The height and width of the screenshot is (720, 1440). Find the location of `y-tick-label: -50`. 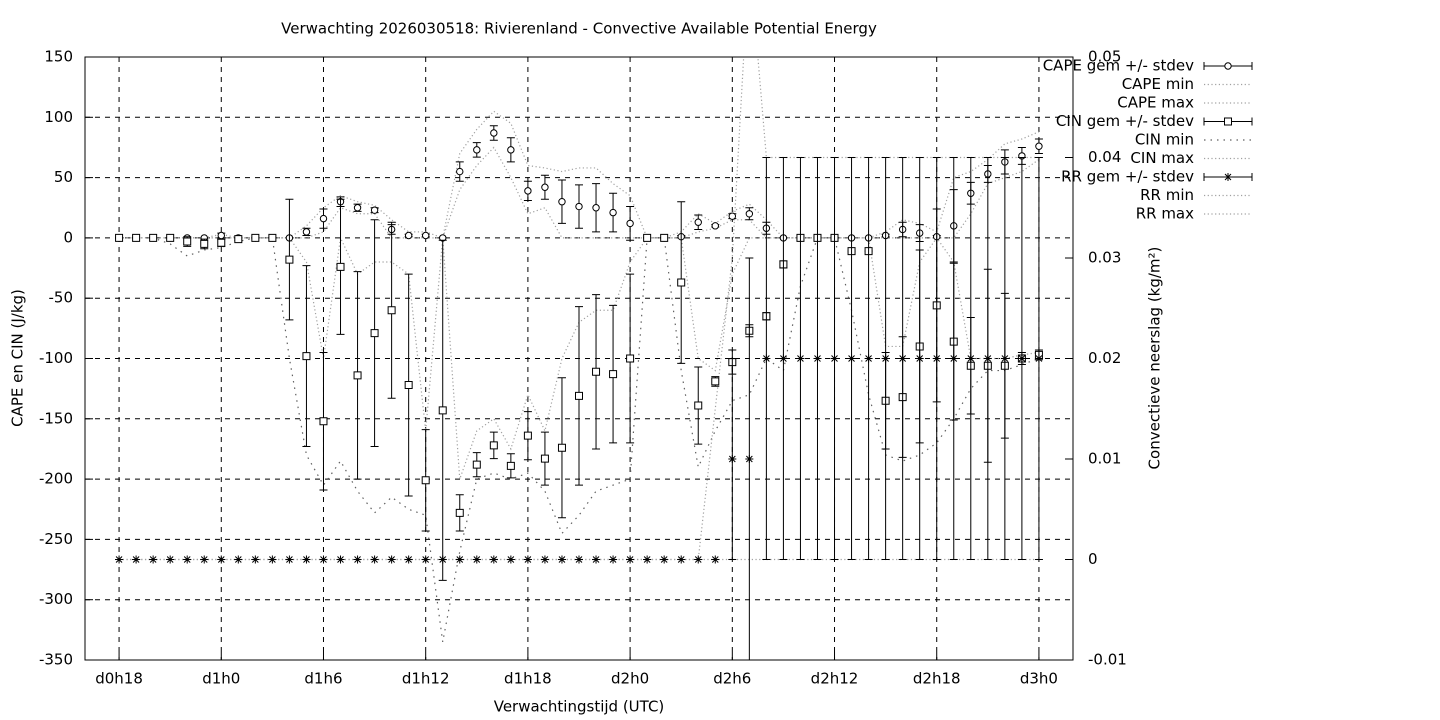

y-tick-label: -50 is located at coordinates (61, 298).